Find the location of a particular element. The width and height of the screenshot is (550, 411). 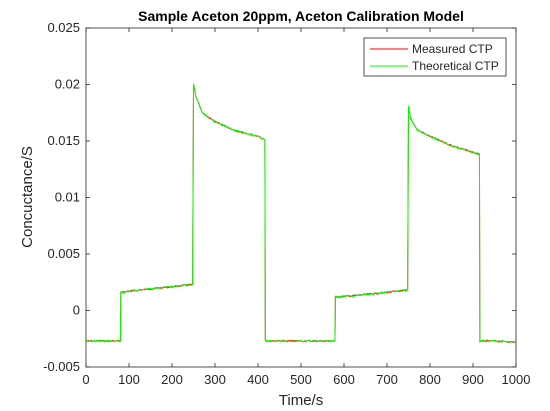

legend: Measured CTP Theoretical CTP is located at coordinates (435, 57).